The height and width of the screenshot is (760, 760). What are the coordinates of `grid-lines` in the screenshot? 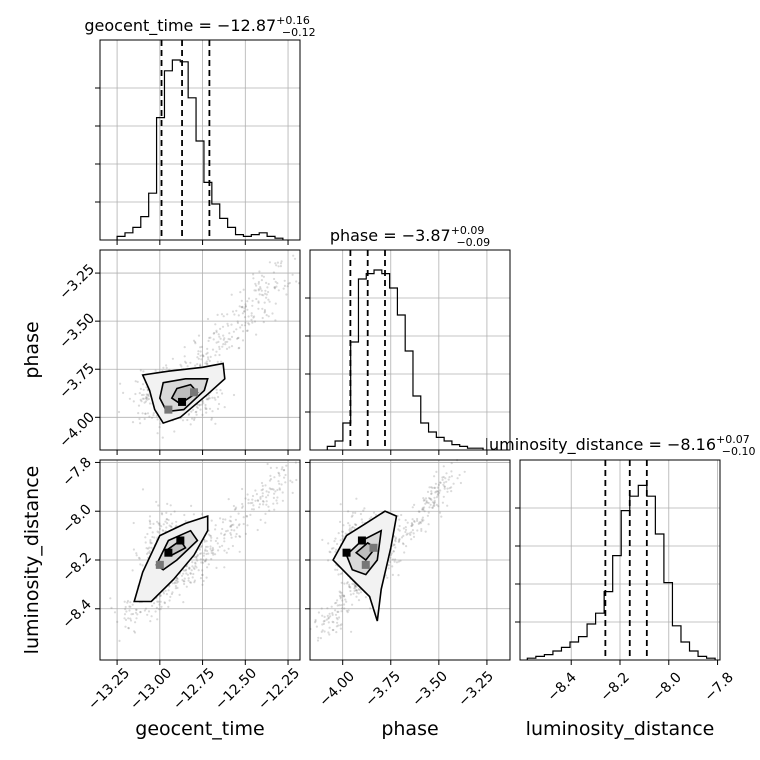 It's located at (620, 560).